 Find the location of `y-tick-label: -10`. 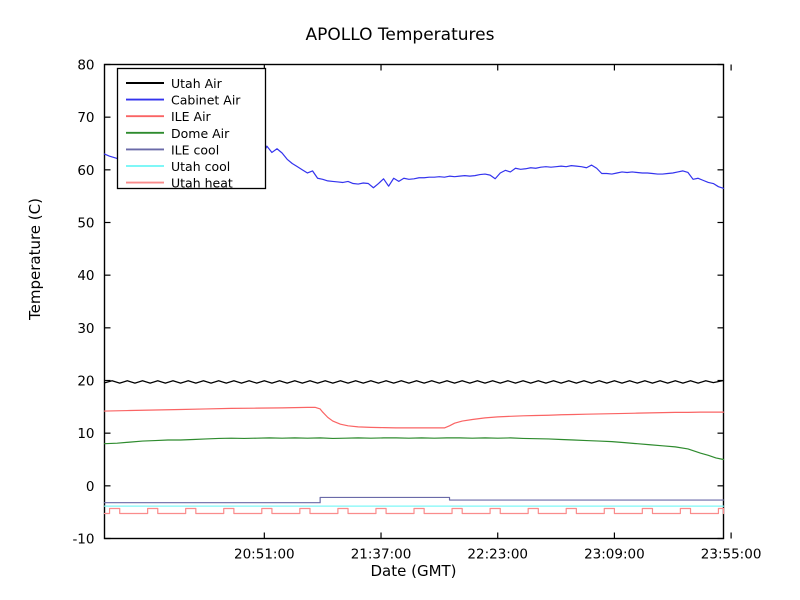

y-tick-label: -10 is located at coordinates (83, 540).